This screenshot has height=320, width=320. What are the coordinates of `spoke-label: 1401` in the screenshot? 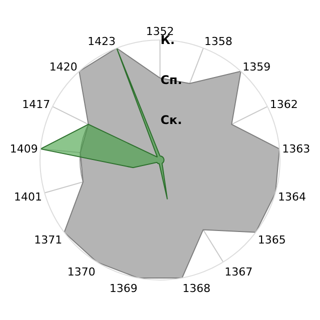 It's located at (28, 197).